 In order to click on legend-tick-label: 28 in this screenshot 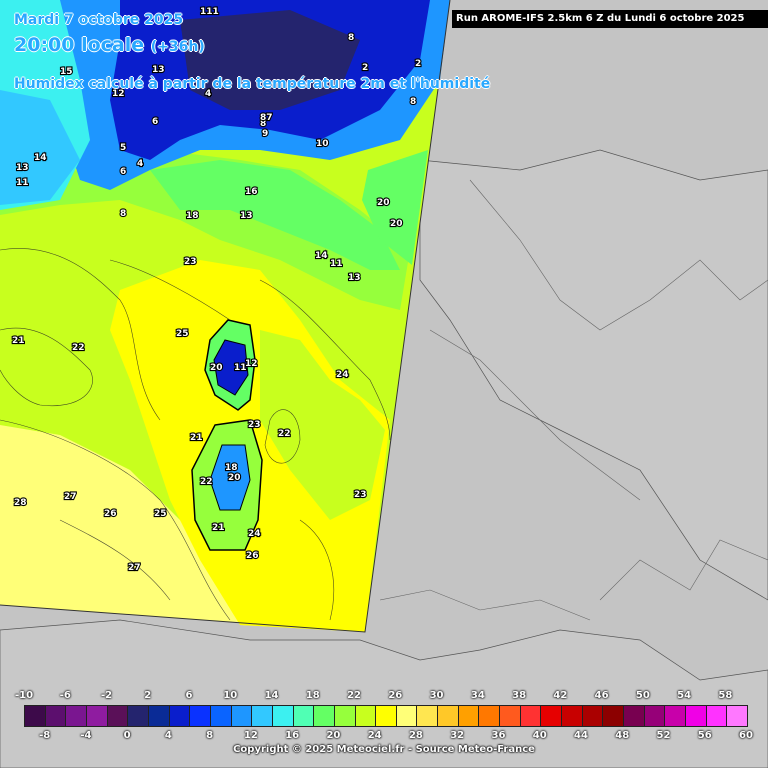, I will do `click(415, 735)`.